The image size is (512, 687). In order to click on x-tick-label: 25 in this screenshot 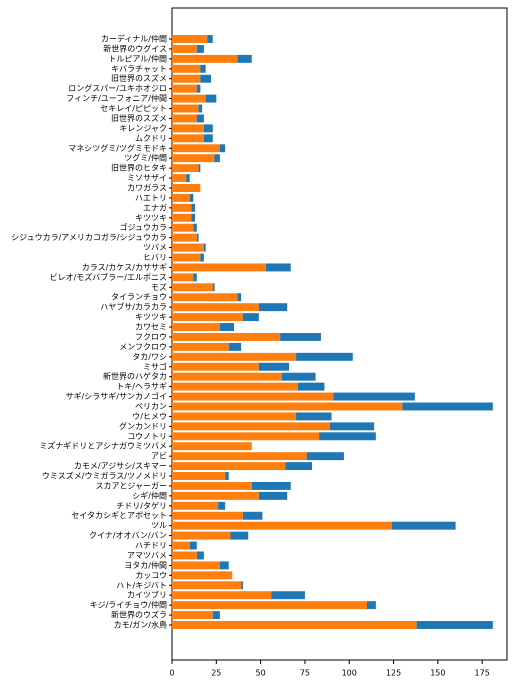, I will do `click(216, 673)`.